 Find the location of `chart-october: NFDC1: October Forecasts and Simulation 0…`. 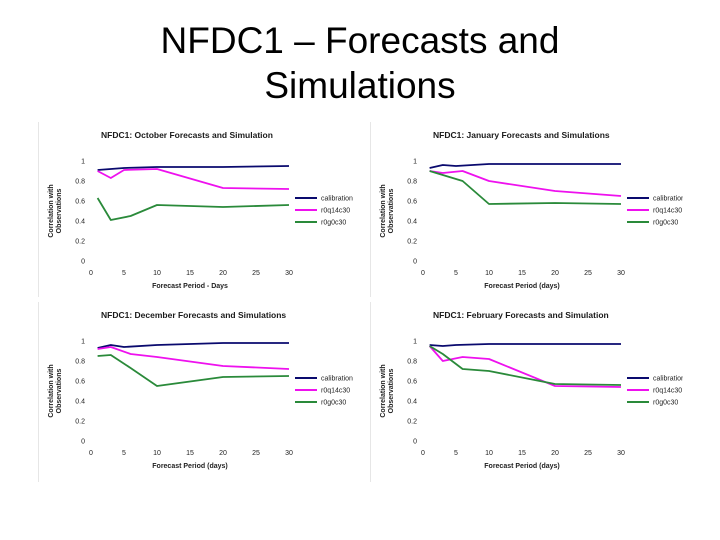

chart-october: NFDC1: October Forecasts and Simulation 0… is located at coordinates (200, 210).